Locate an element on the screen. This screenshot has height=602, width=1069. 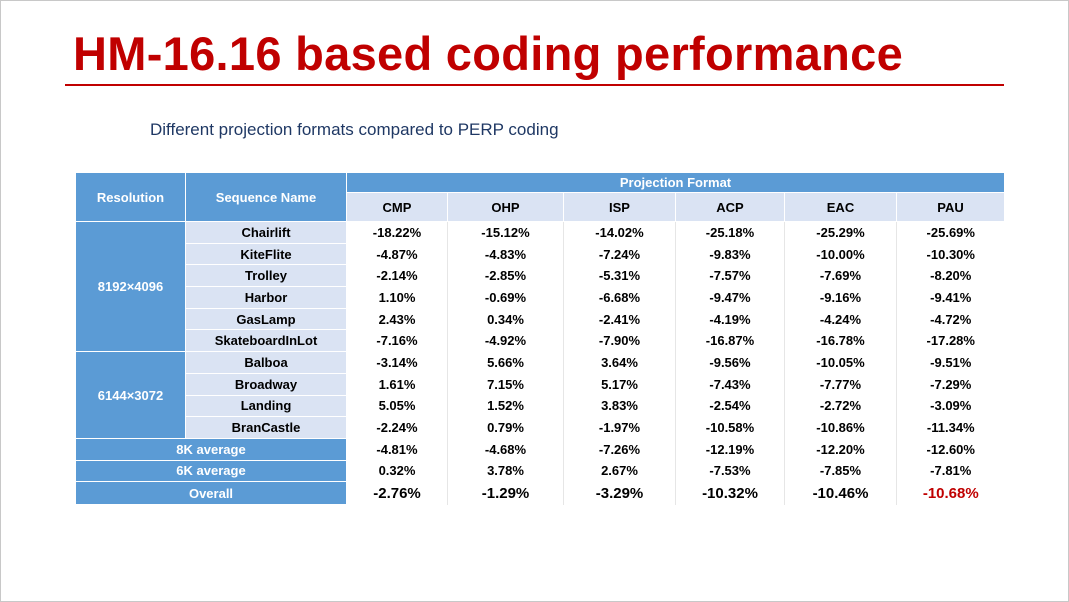
value-cell: -4.81% is located at coordinates (397, 449).